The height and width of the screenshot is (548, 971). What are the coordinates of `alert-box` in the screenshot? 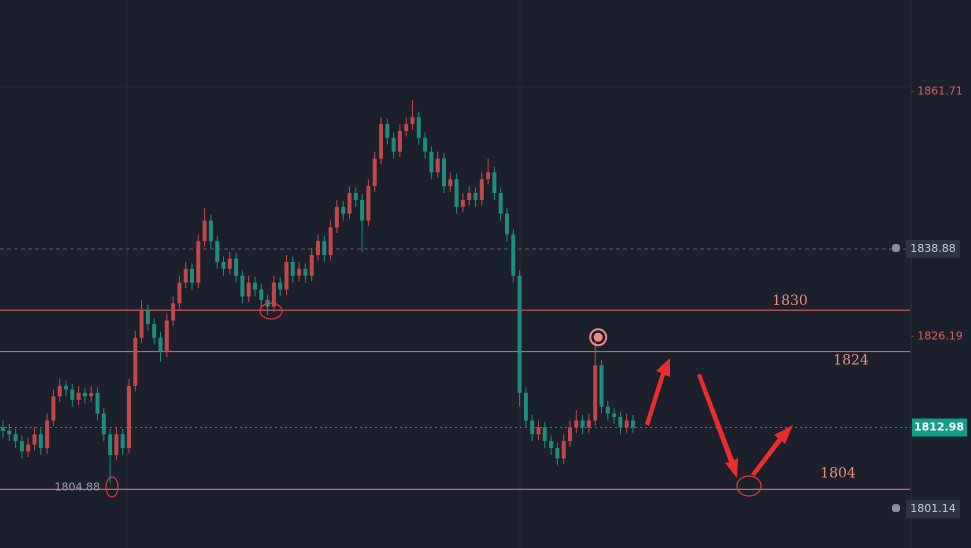 It's located at (933, 509).